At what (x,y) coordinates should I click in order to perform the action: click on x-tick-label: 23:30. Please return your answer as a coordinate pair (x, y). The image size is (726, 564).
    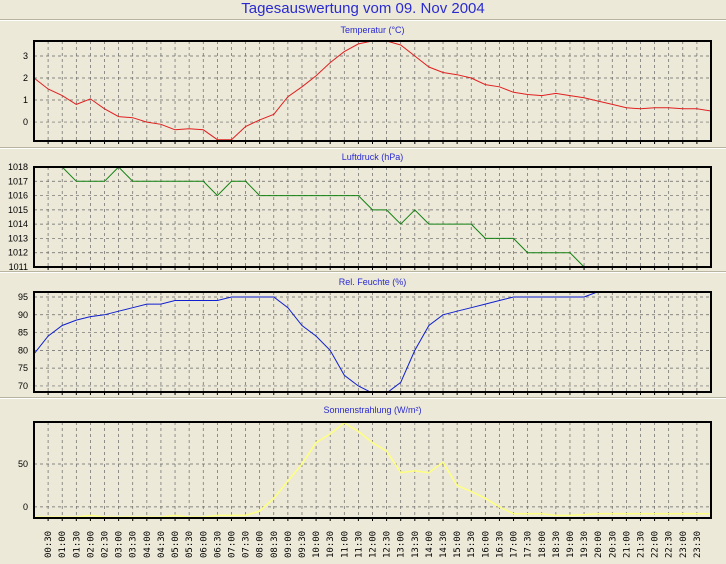
    Looking at the image, I should click on (698, 544).